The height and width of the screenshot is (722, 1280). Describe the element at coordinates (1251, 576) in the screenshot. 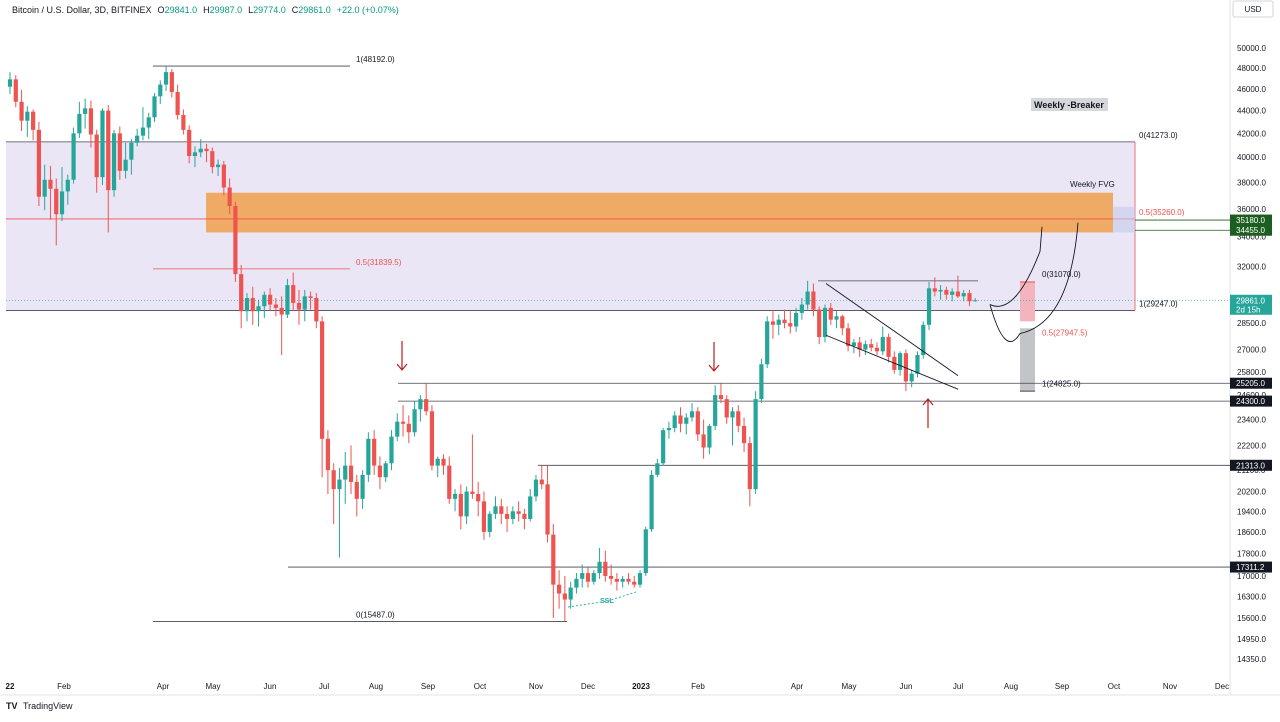

I see `price-tick: 17000.0` at that location.